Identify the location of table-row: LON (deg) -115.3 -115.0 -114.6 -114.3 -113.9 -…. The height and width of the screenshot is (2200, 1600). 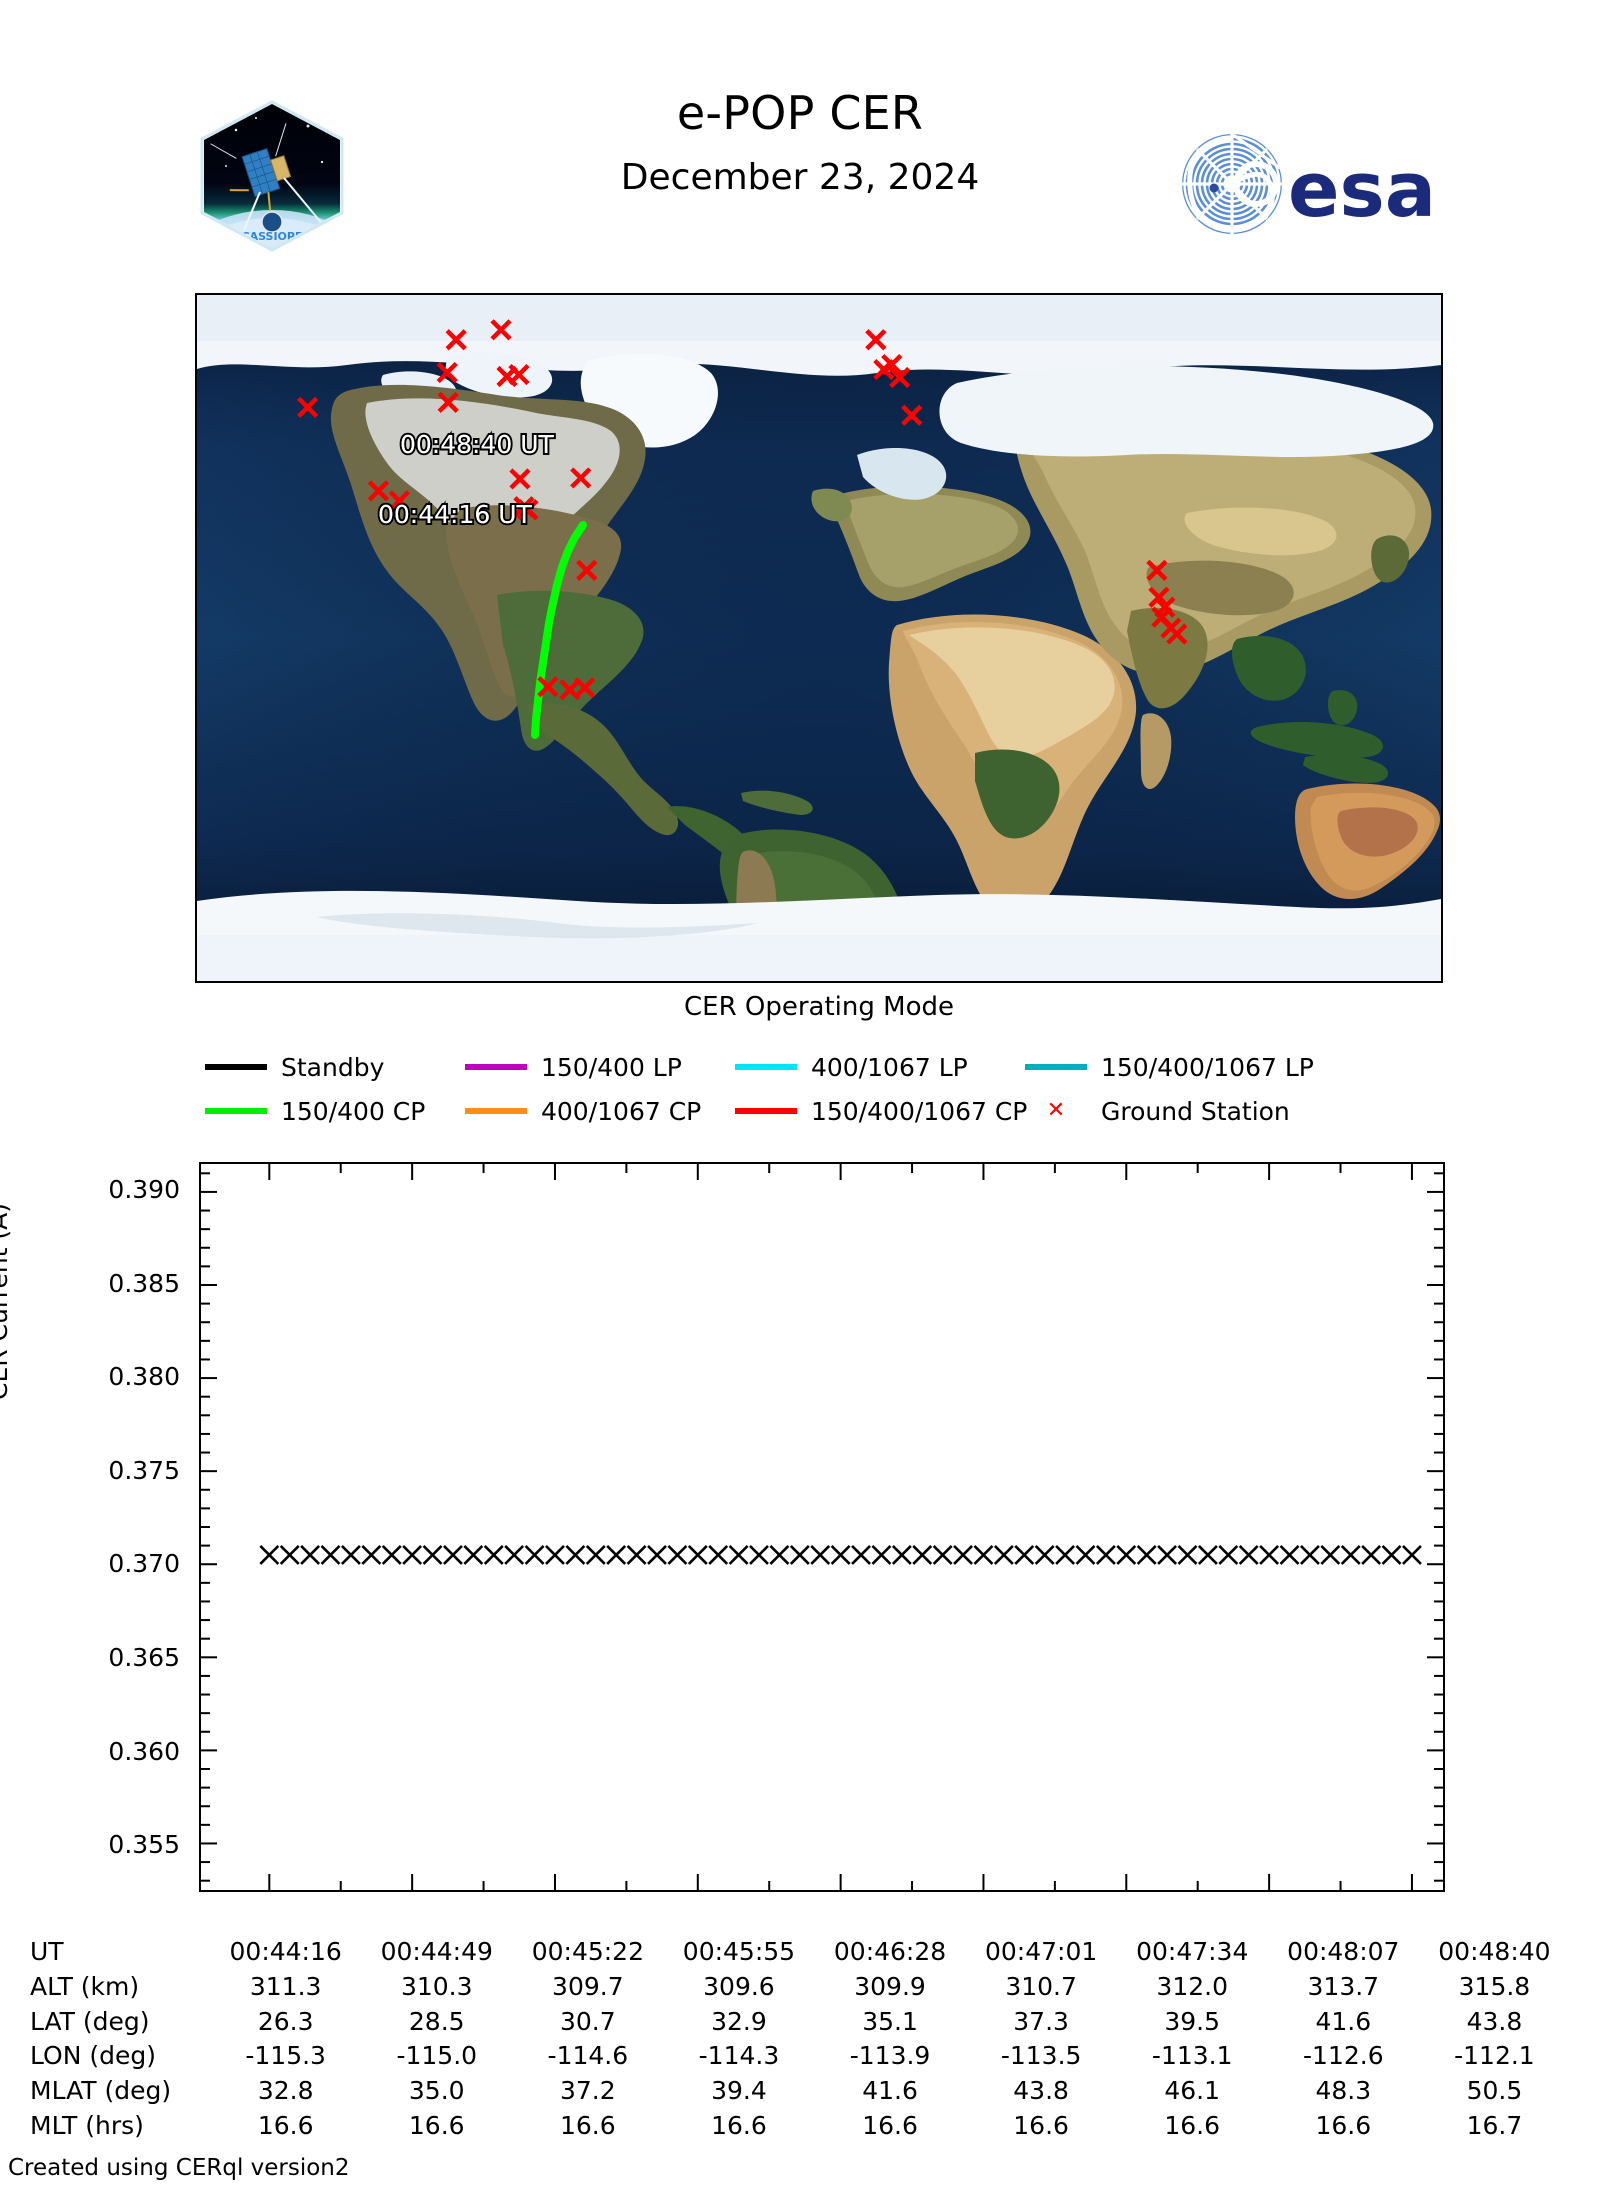
(800, 2056).